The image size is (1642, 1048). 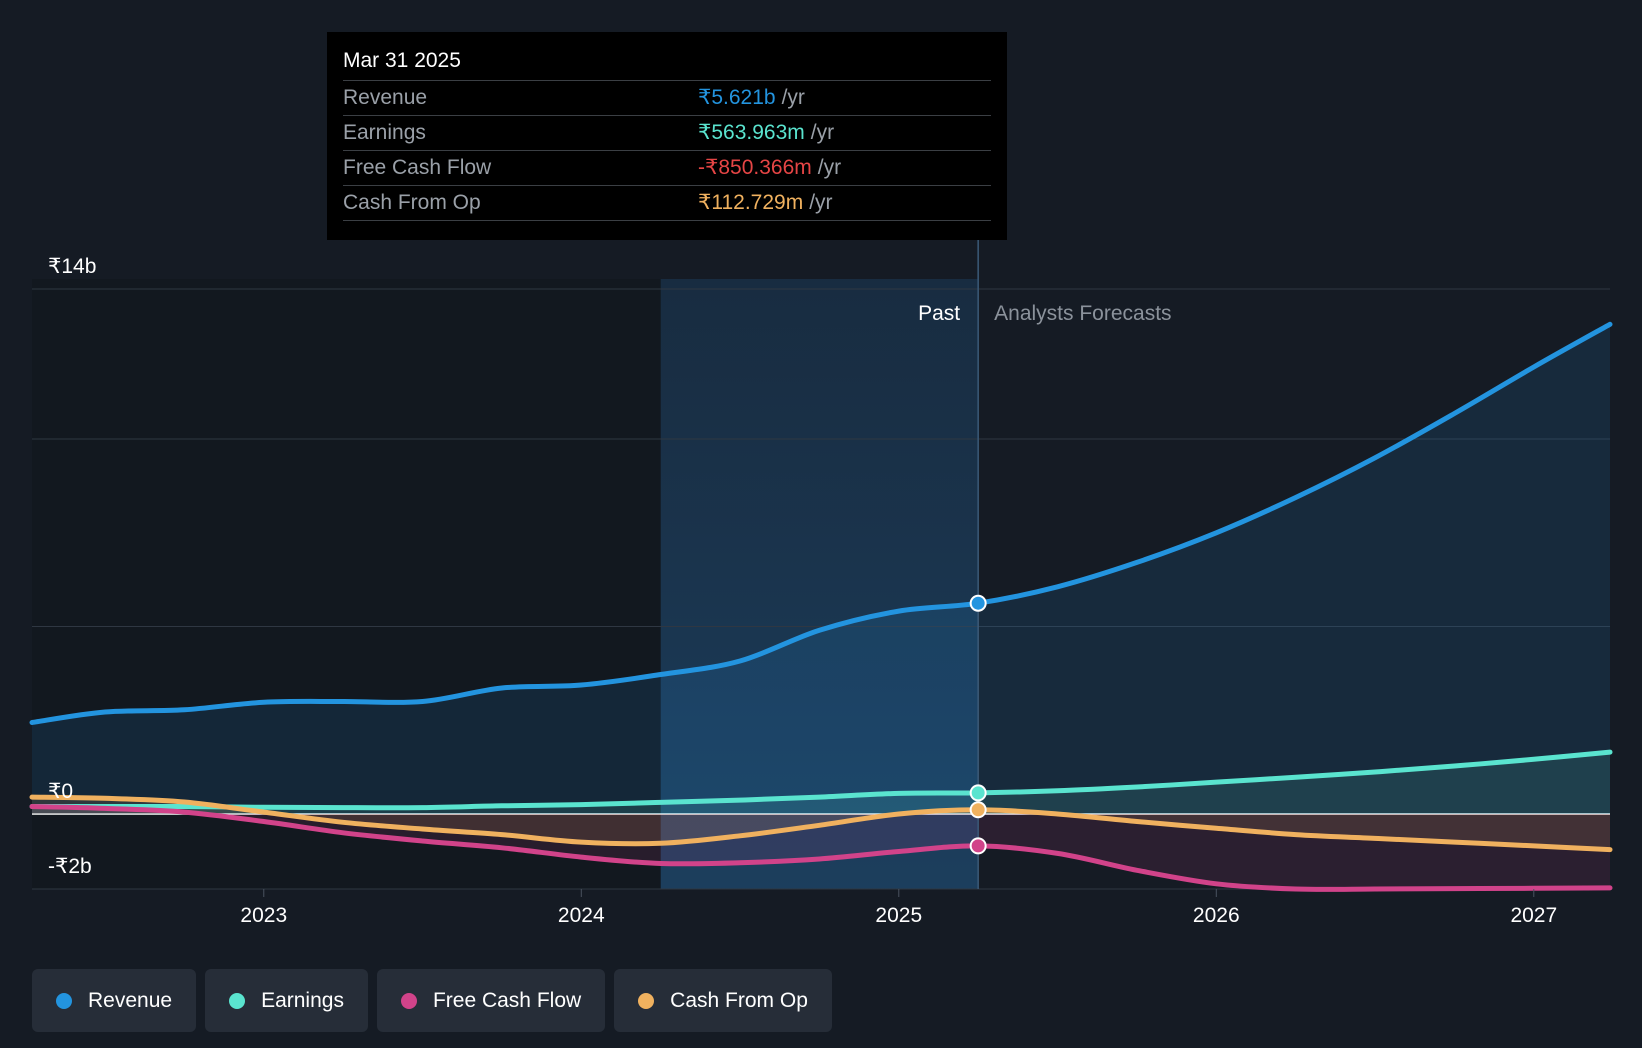 What do you see at coordinates (1082, 313) in the screenshot?
I see `forecast-label: Analysts Forecasts` at bounding box center [1082, 313].